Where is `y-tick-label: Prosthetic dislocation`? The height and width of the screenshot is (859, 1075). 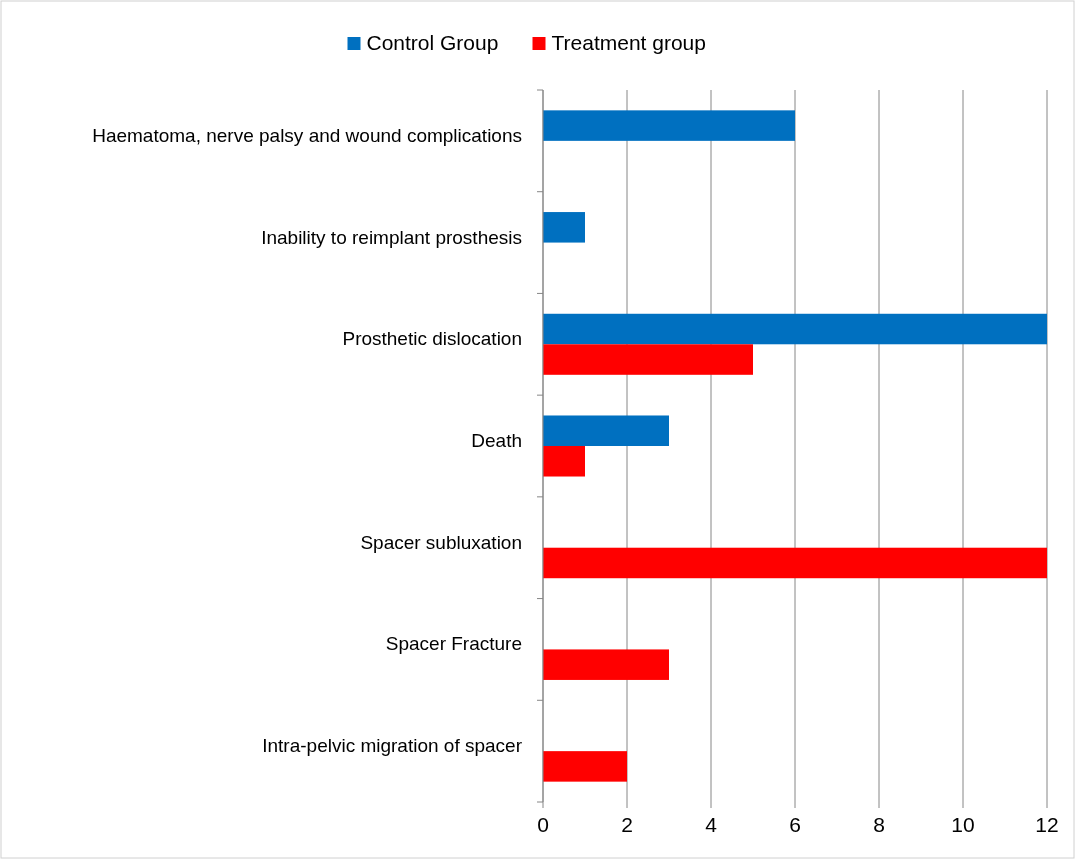 y-tick-label: Prosthetic dislocation is located at coordinates (432, 339).